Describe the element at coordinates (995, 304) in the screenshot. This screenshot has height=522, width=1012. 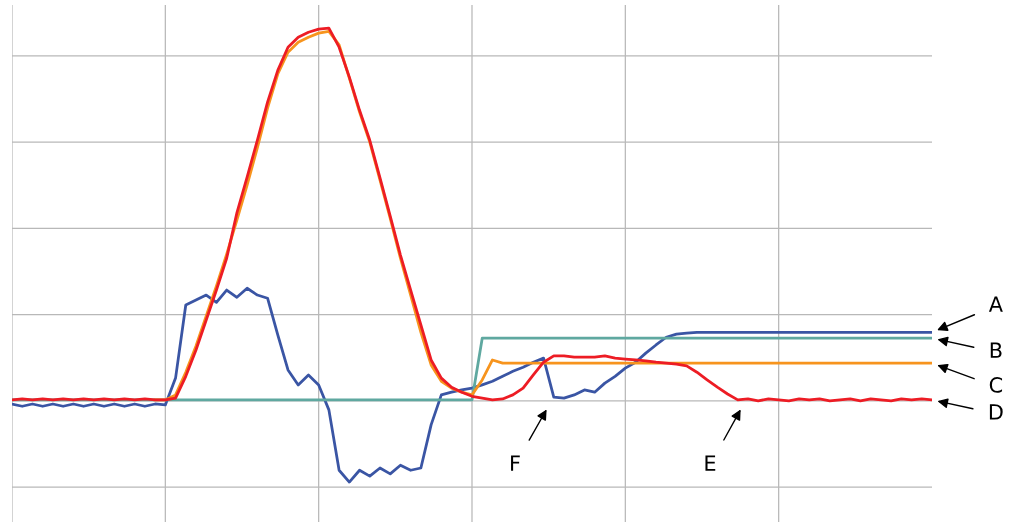
I see `text: A` at that location.